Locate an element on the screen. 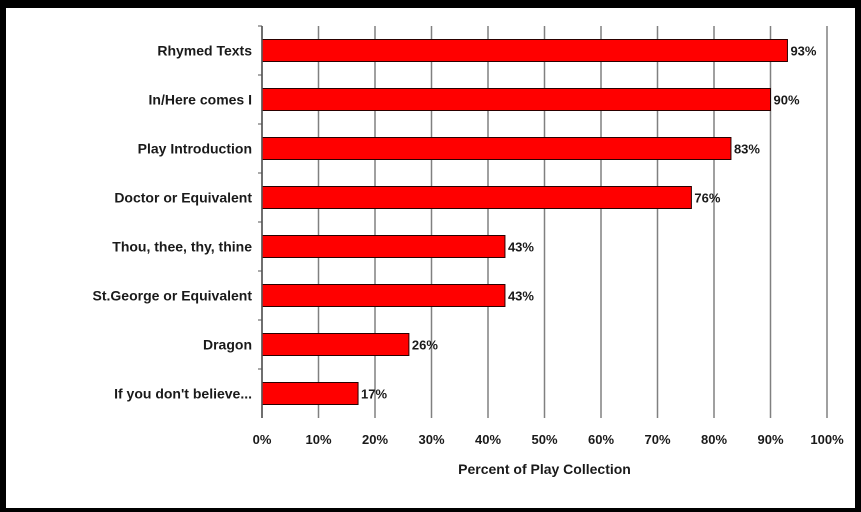 The image size is (861, 512). category-label: Rhymed Texts is located at coordinates (204, 51).